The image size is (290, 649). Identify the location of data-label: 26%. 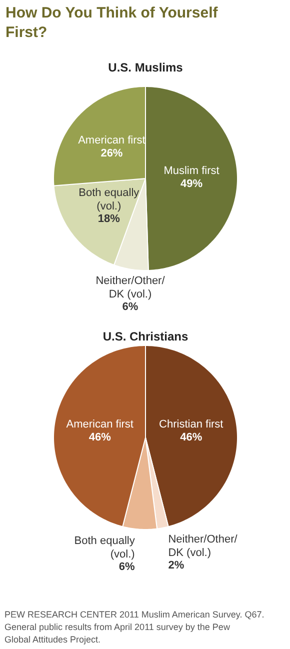
(111, 153).